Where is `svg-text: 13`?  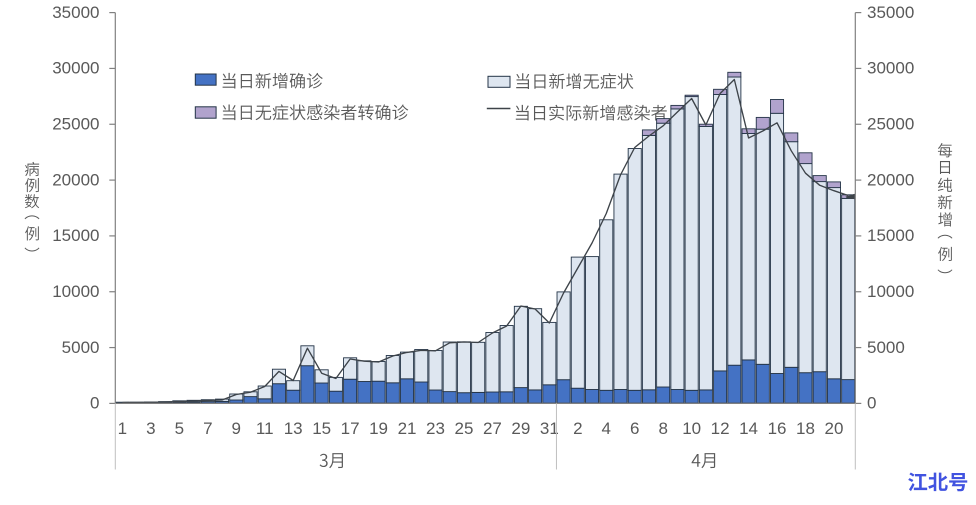 svg-text: 13 is located at coordinates (293, 428).